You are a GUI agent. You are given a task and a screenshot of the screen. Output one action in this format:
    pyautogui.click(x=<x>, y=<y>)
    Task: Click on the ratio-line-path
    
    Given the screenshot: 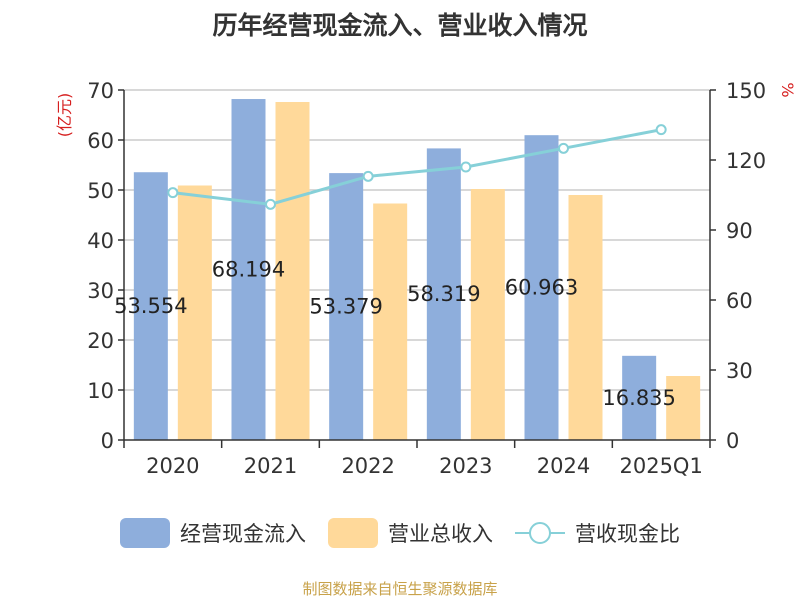 What is the action you would take?
    pyautogui.click(x=417, y=167)
    